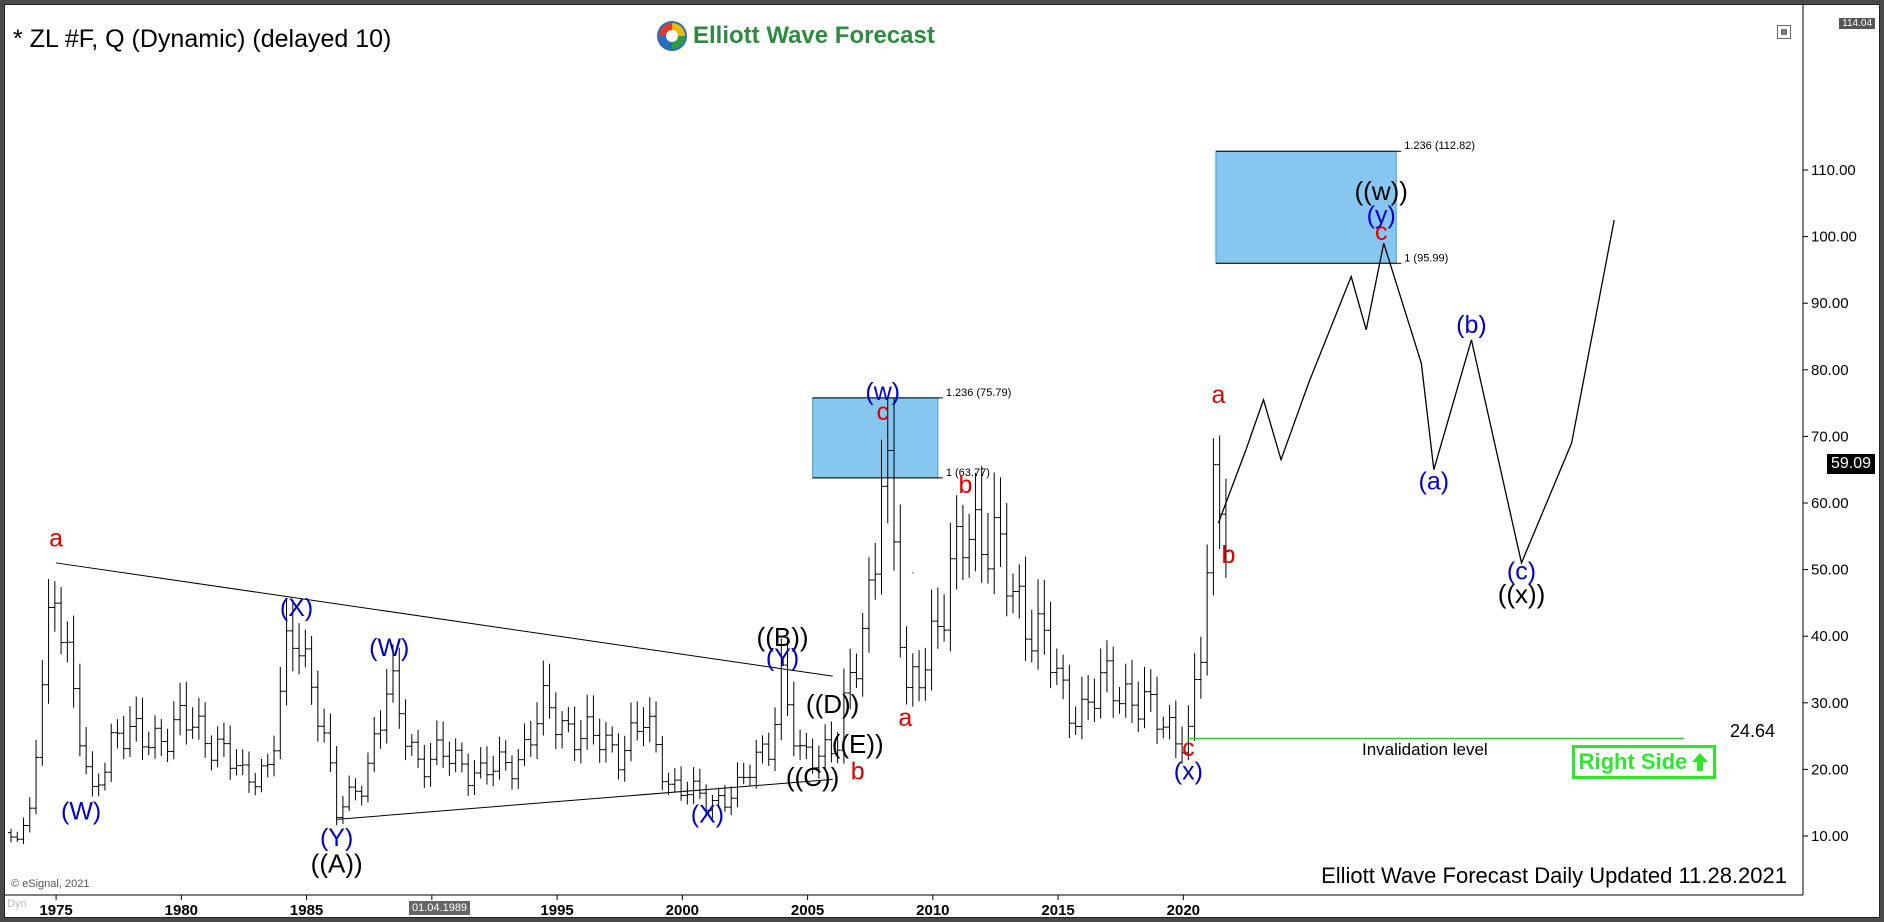 The width and height of the screenshot is (1884, 922). What do you see at coordinates (682, 910) in the screenshot?
I see `x-tick-label: 2000` at bounding box center [682, 910].